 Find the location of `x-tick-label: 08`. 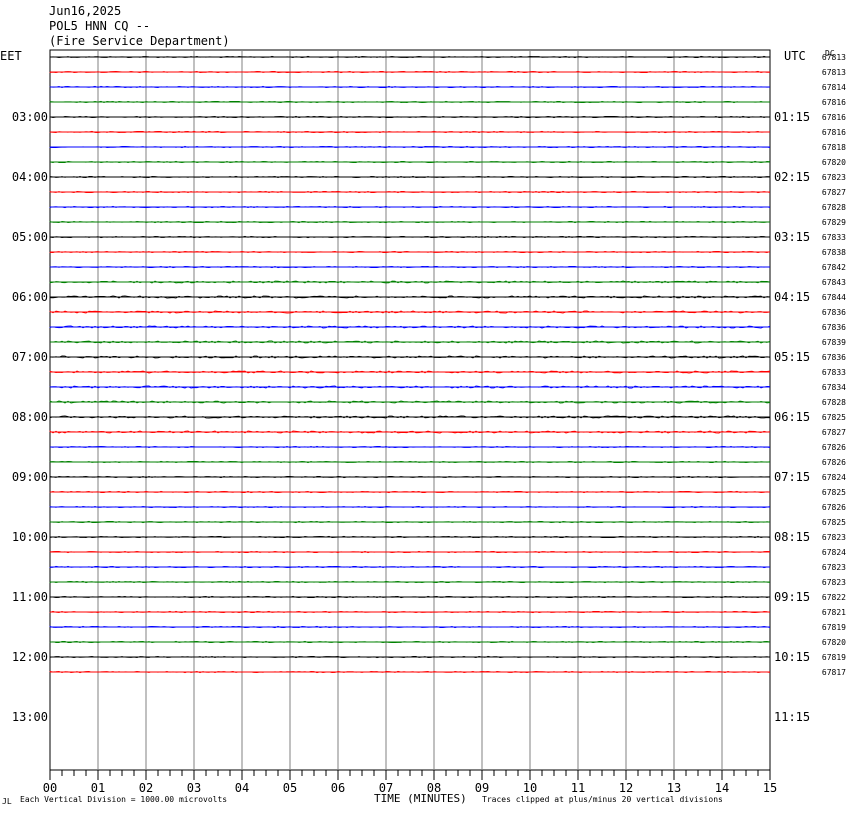

x-tick-label: 08 is located at coordinates (434, 788).